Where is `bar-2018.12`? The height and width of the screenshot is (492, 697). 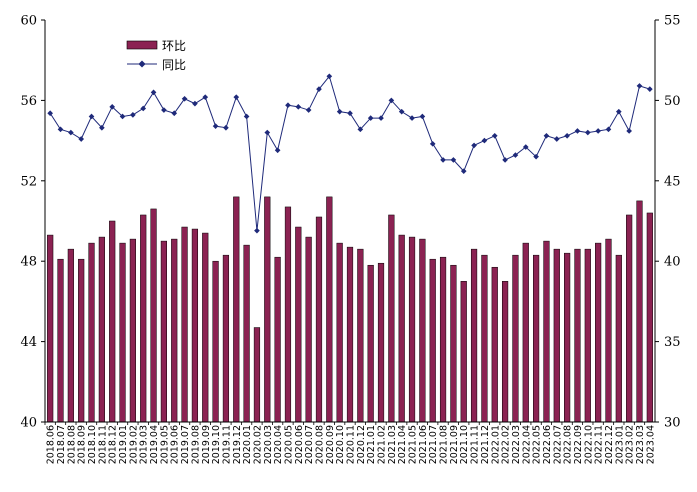
bar-2018.12 is located at coordinates (112, 321).